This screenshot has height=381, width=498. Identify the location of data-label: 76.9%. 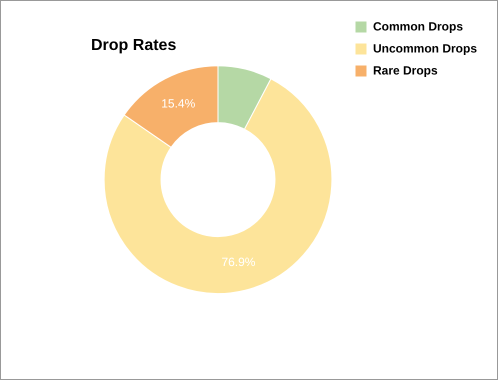
(238, 261).